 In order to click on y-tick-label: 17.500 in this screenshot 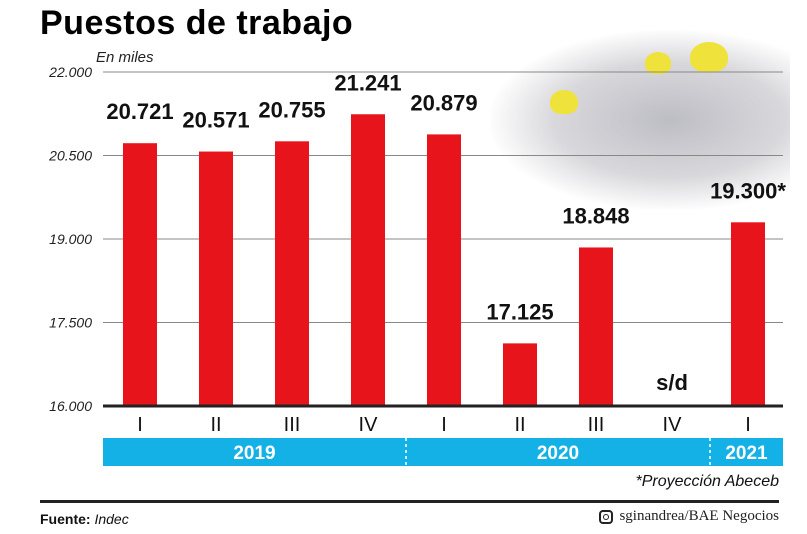, I will do `click(70, 323)`.